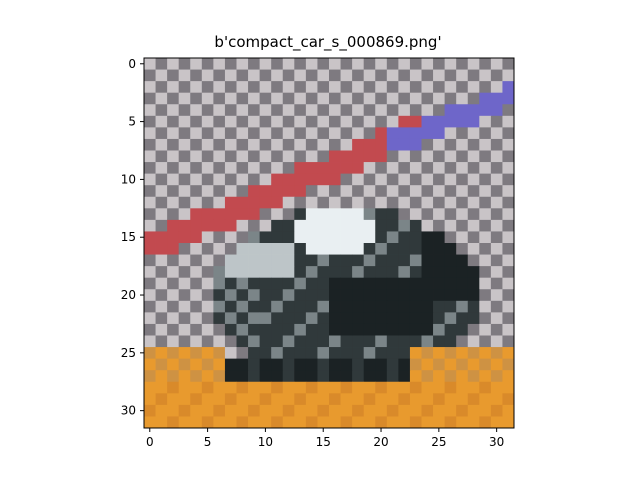 The width and height of the screenshot is (640, 480). What do you see at coordinates (150, 442) in the screenshot?
I see `x-tick-label: 0` at bounding box center [150, 442].